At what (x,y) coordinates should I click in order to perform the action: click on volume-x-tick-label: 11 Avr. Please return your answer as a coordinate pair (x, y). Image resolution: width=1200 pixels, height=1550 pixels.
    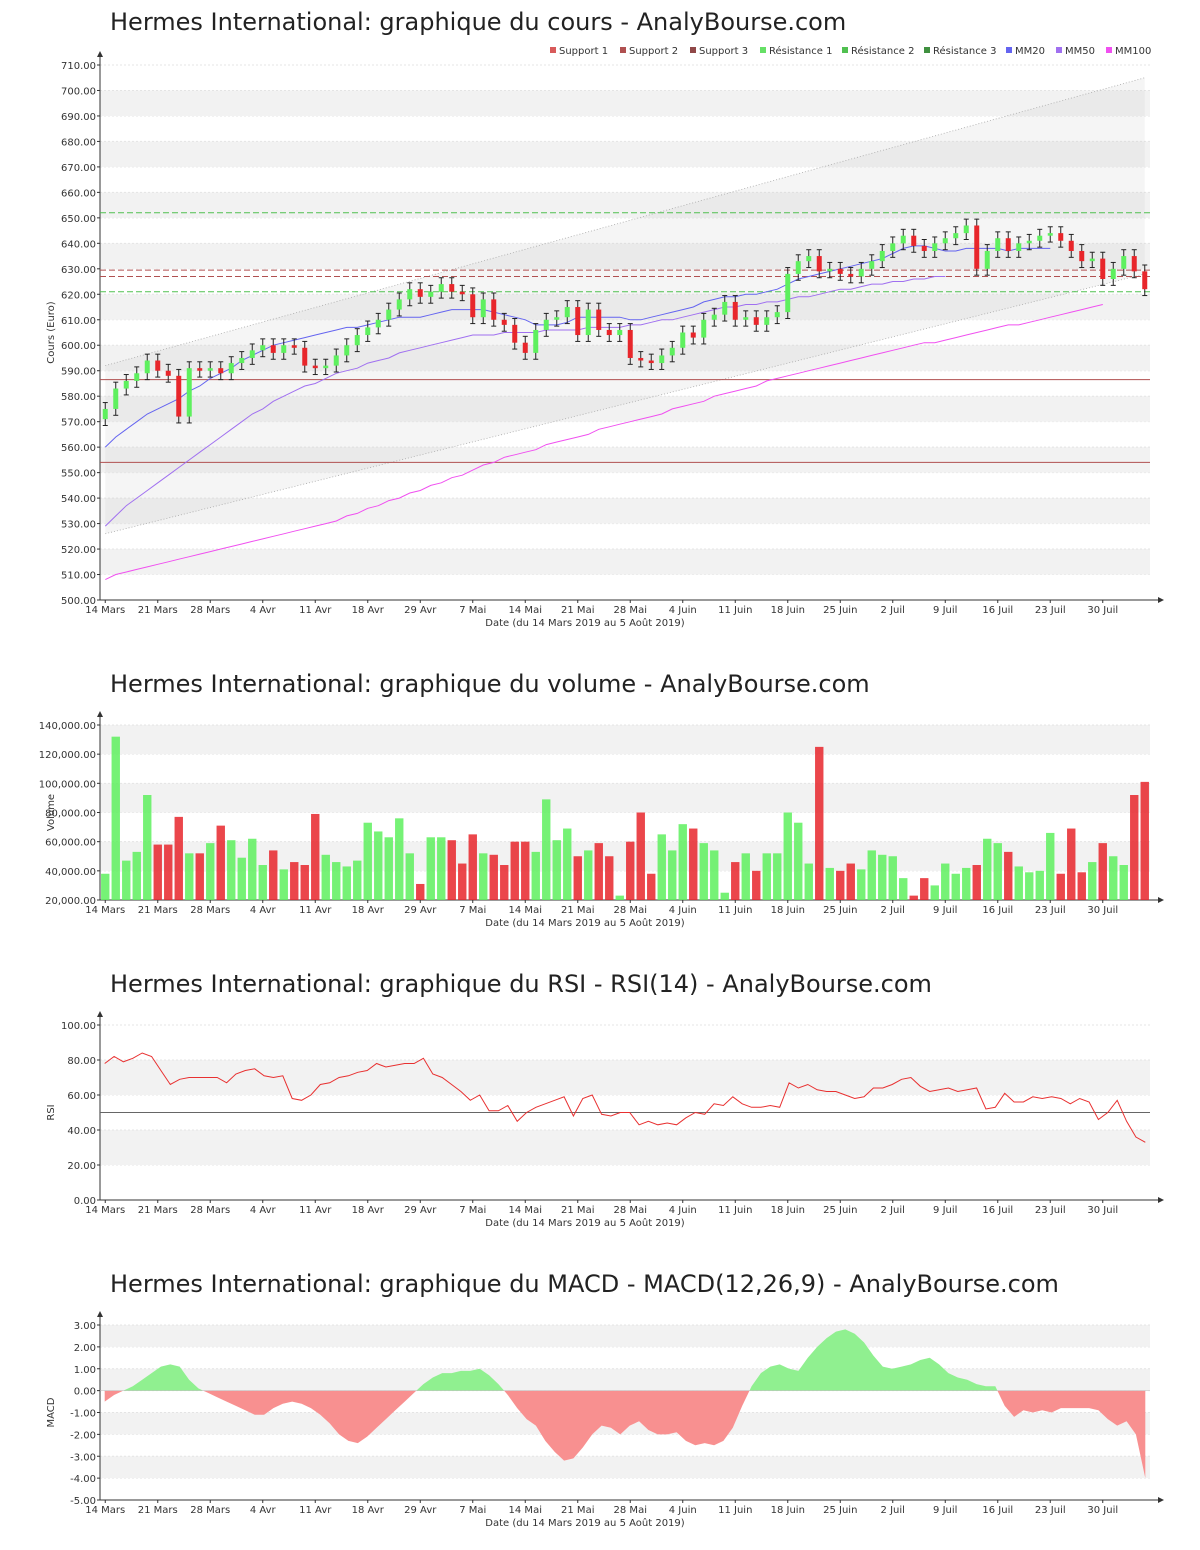
    Looking at the image, I should click on (315, 910).